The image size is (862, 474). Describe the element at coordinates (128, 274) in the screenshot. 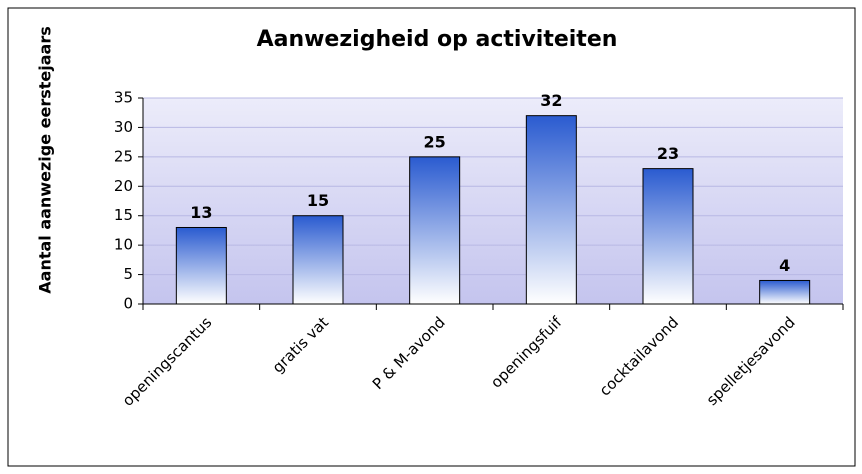

I see `y-tick-label: 5` at that location.